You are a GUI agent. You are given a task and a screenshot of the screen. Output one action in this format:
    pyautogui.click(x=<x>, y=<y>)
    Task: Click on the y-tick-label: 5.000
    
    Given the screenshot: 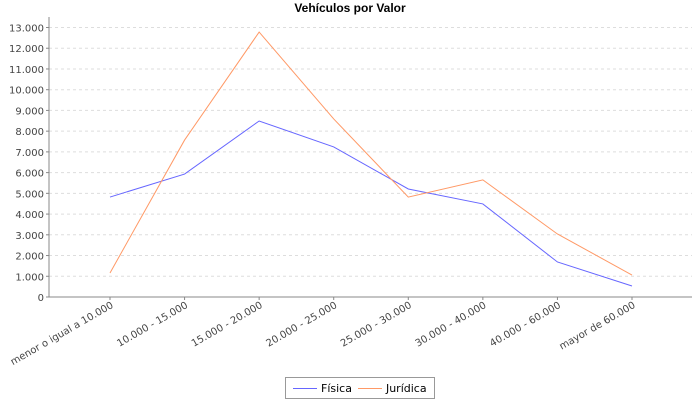 What is the action you would take?
    pyautogui.click(x=29, y=194)
    